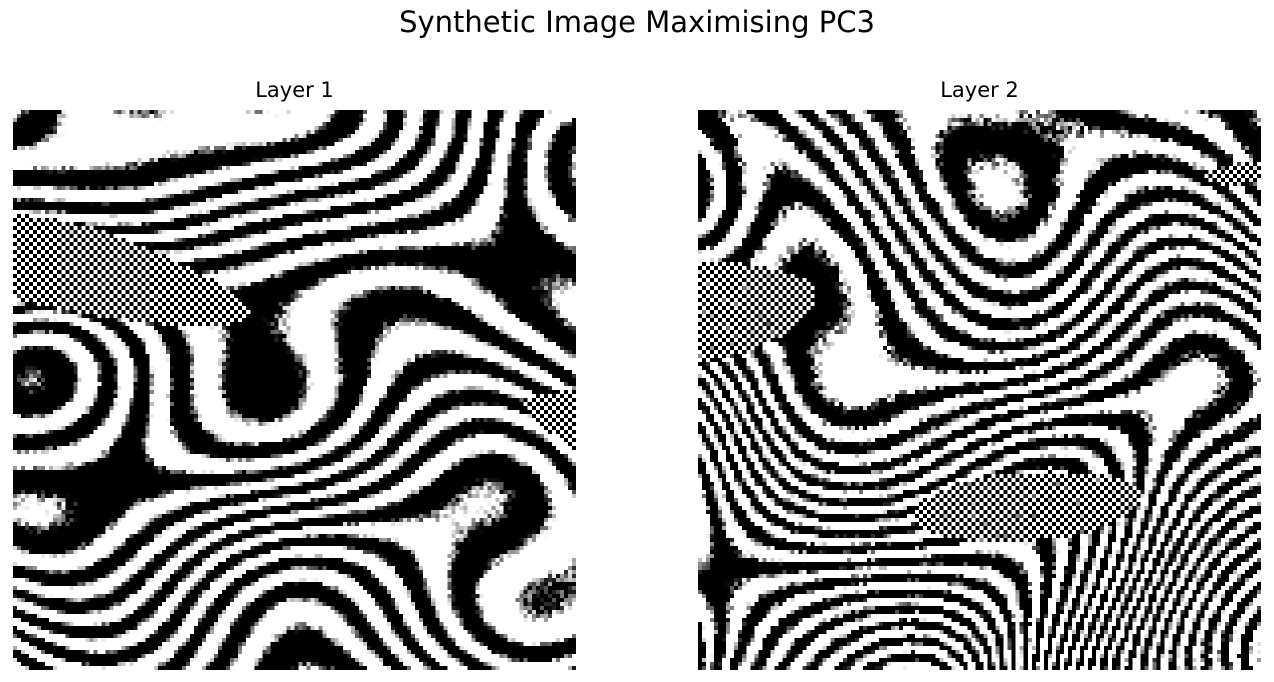 The height and width of the screenshot is (682, 1274). What do you see at coordinates (294, 90) in the screenshot?
I see `panel-title-layer-1: Layer 1` at bounding box center [294, 90].